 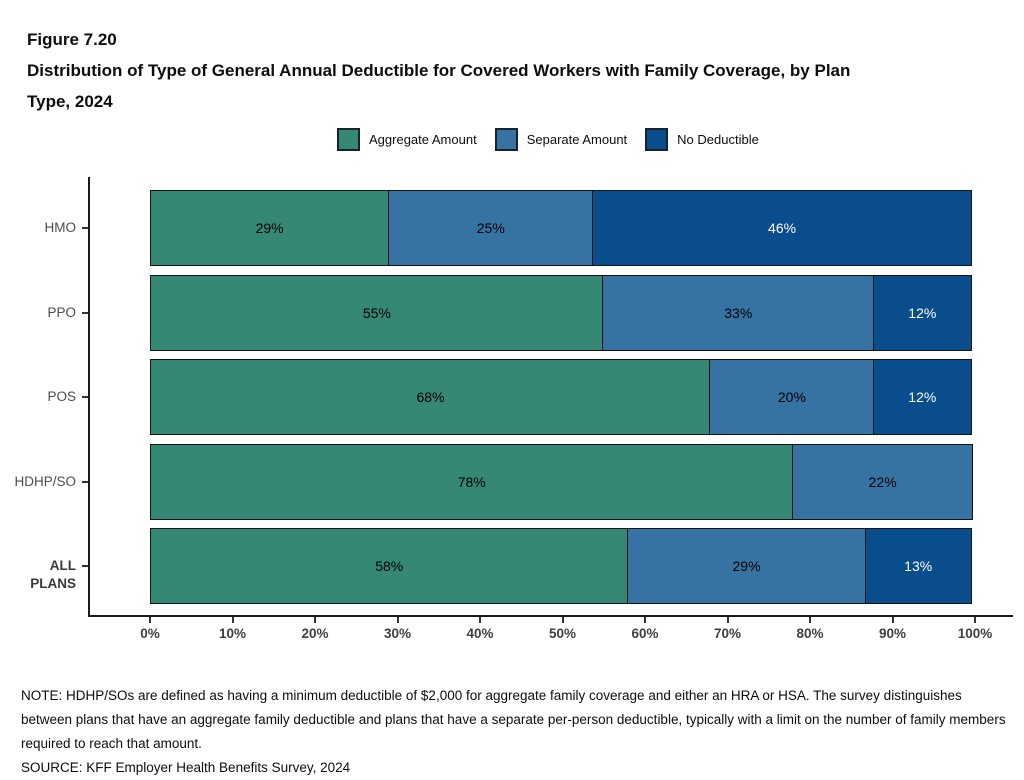 I want to click on legend-label: Aggregate Amount, so click(x=423, y=139).